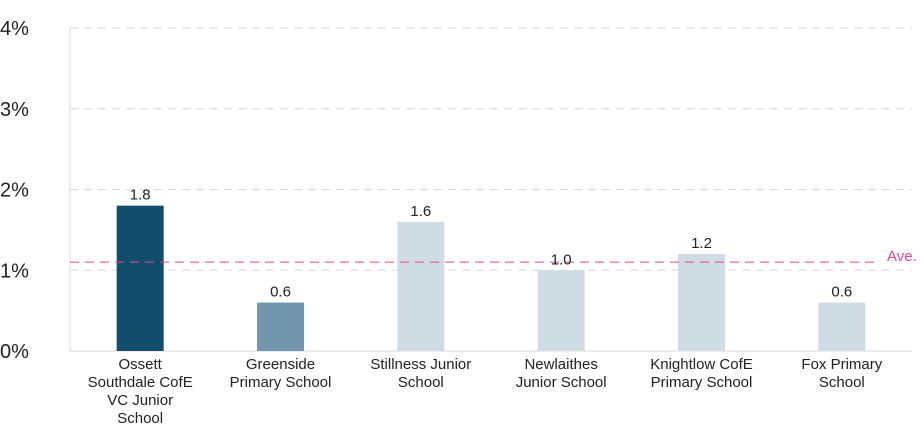 Image resolution: width=923 pixels, height=434 pixels. Describe the element at coordinates (140, 382) in the screenshot. I see `x-tick-label-line: Southdale CofE` at that location.